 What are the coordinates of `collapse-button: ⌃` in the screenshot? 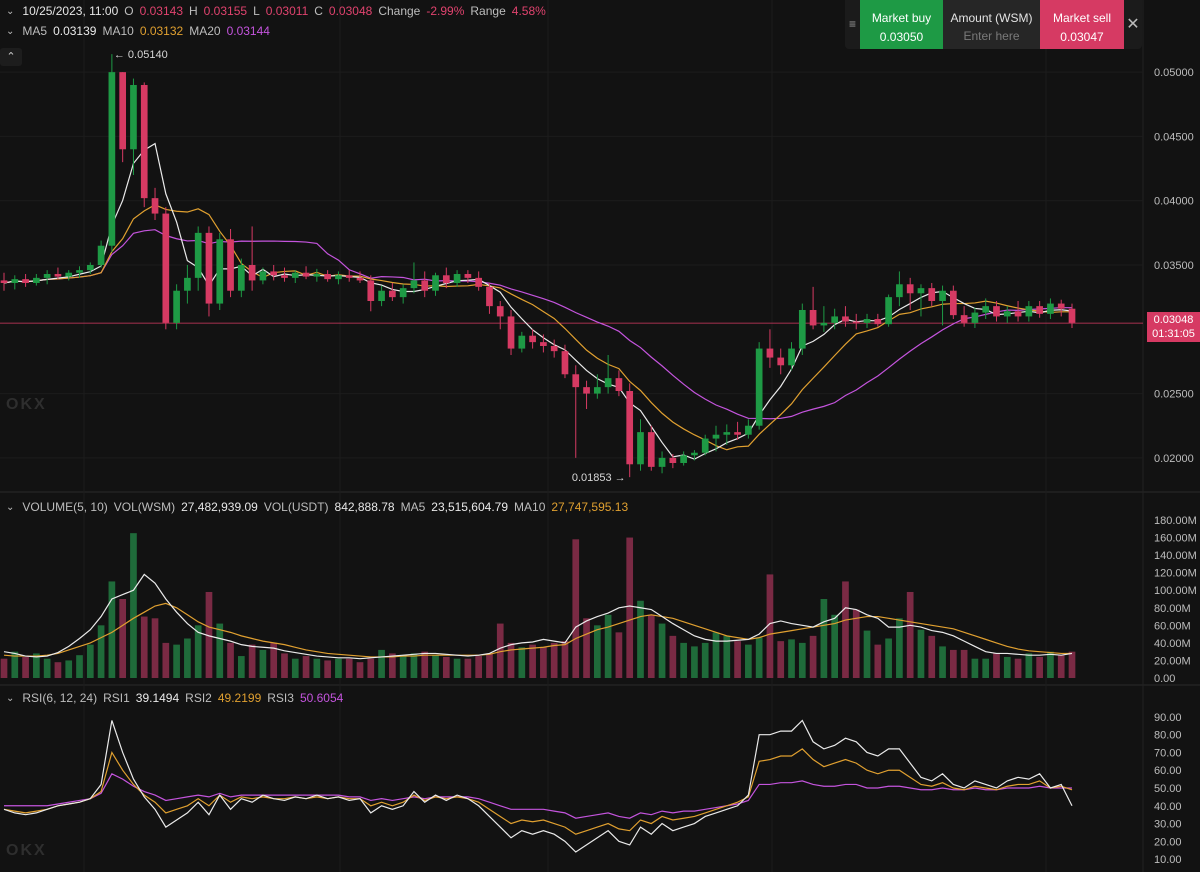 It's located at (11, 57).